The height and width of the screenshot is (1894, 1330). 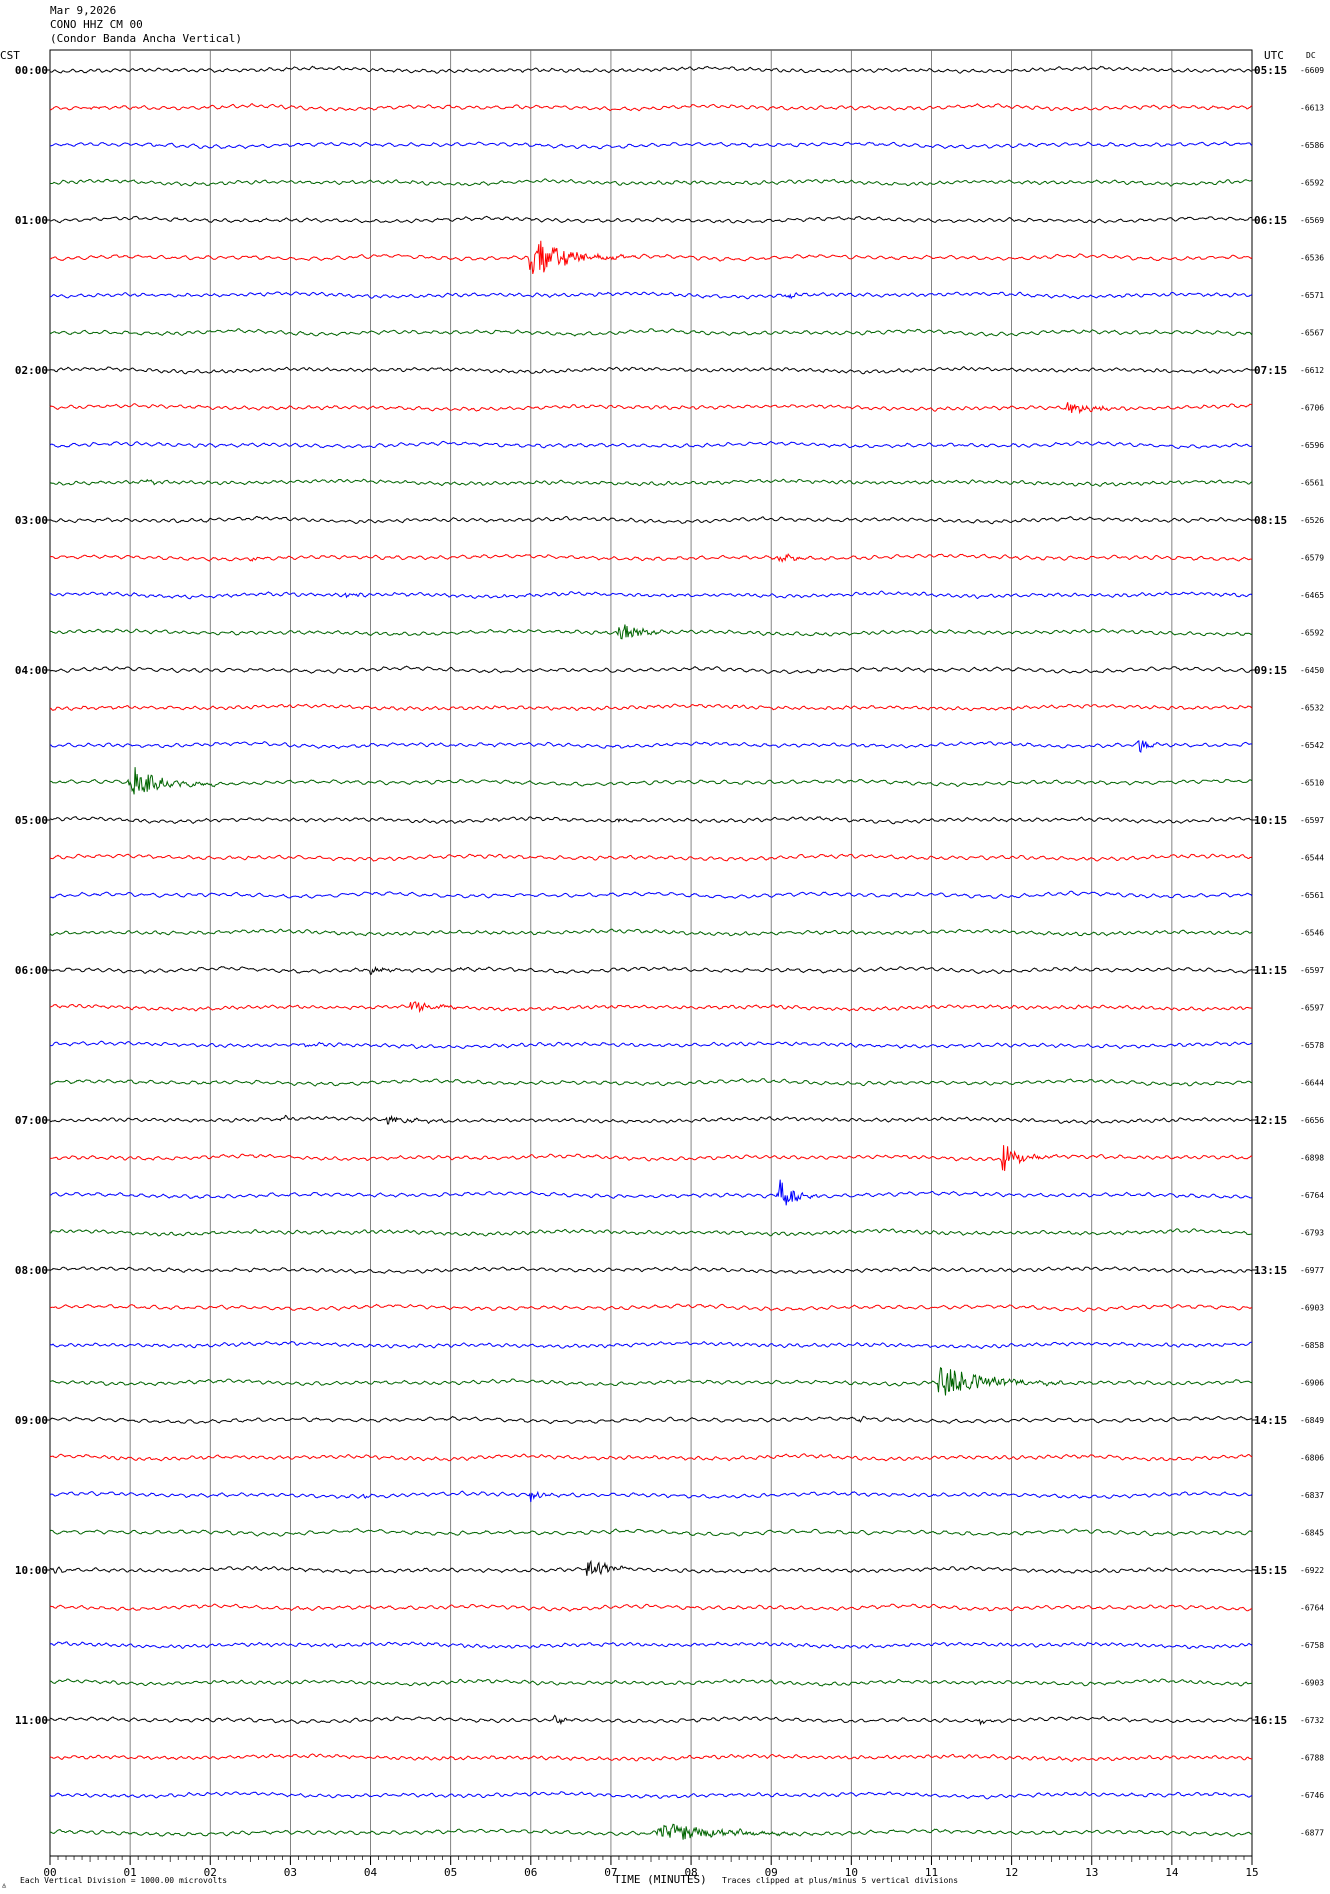 What do you see at coordinates (690, 1872) in the screenshot?
I see `x-tick-label: 08` at bounding box center [690, 1872].